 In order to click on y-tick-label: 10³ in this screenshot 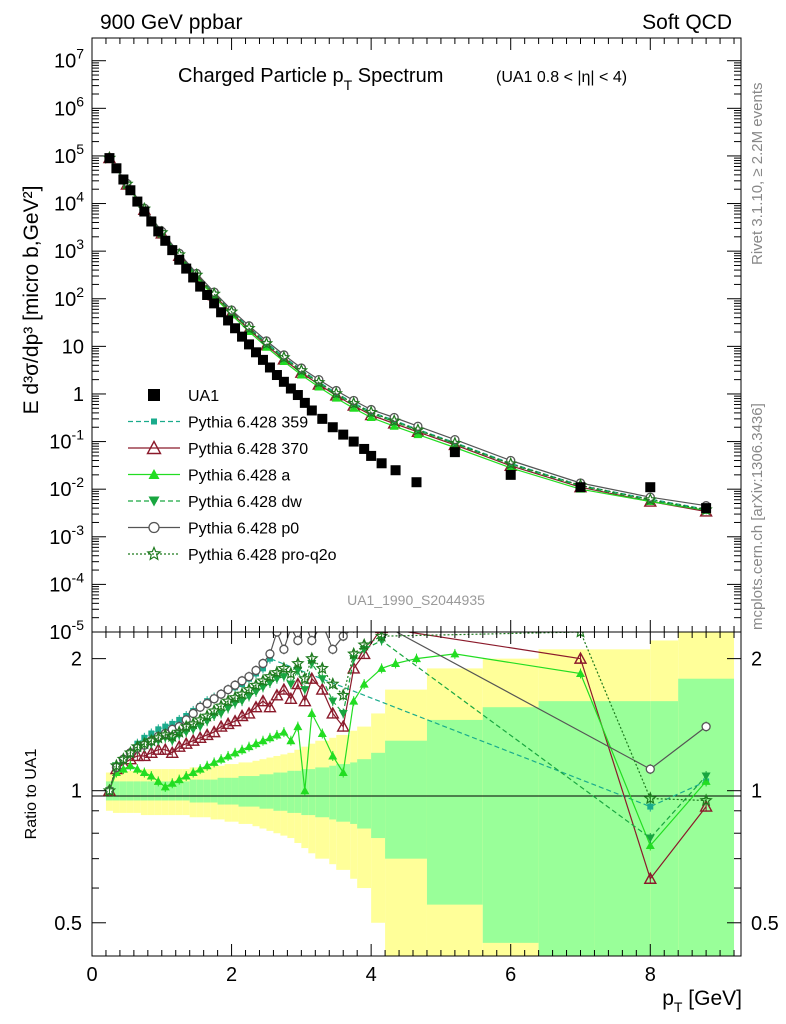, I will do `click(69, 249)`.